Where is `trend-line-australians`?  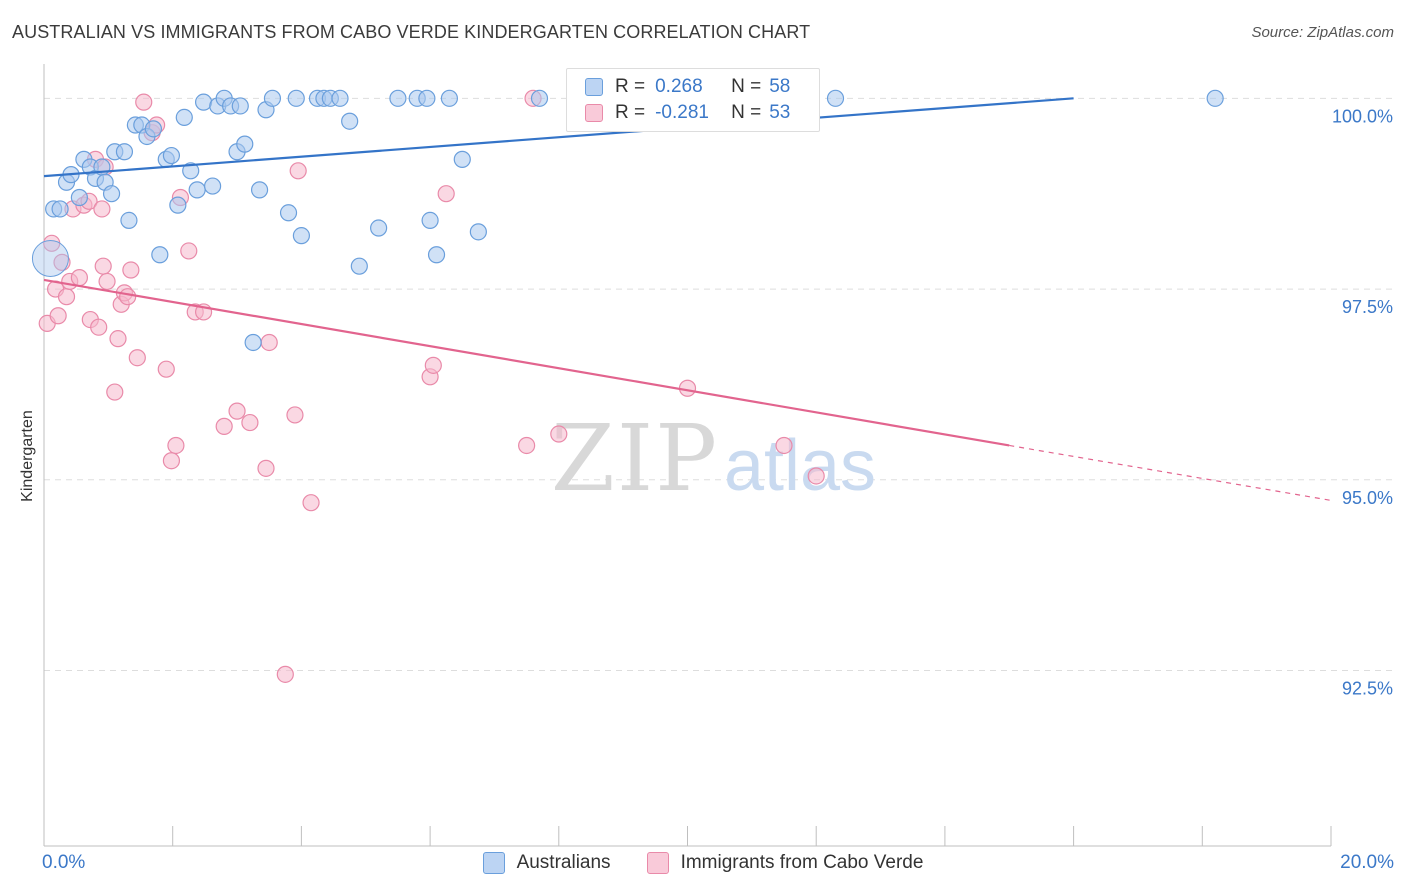 trend-line-australians is located at coordinates (558, 137).